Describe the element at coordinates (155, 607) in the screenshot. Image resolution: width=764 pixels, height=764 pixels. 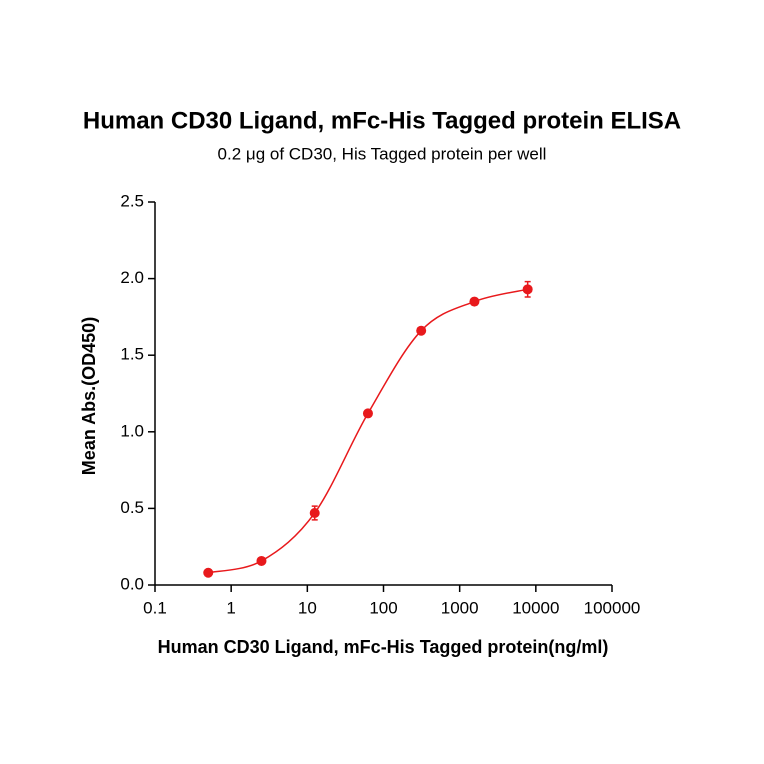
I see `x-tick-label: 0.1` at that location.